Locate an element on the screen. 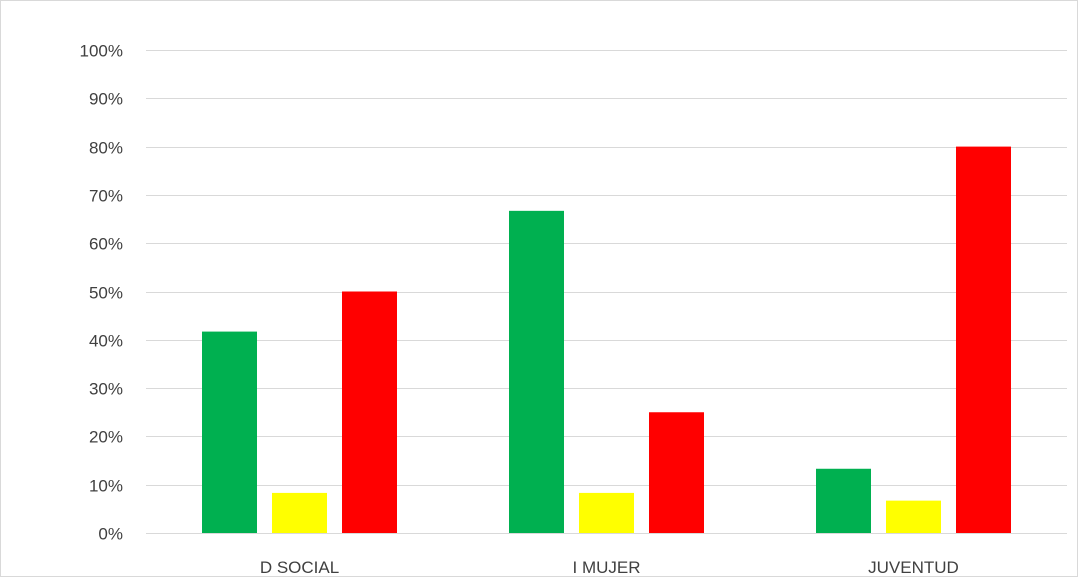 The height and width of the screenshot is (577, 1078). y-tick-label: 0% is located at coordinates (110, 534).